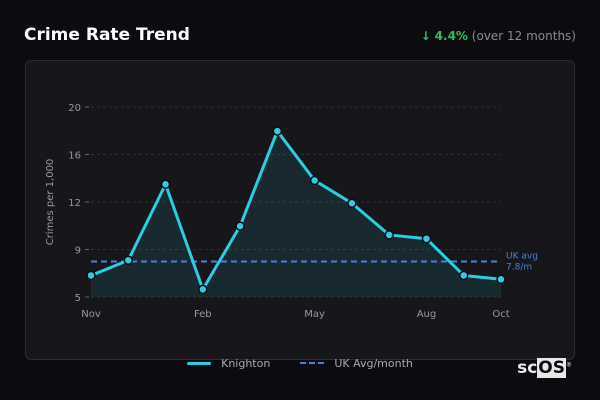  I want to click on legend-item-uk-avg: UK Avg/month, so click(356, 363).